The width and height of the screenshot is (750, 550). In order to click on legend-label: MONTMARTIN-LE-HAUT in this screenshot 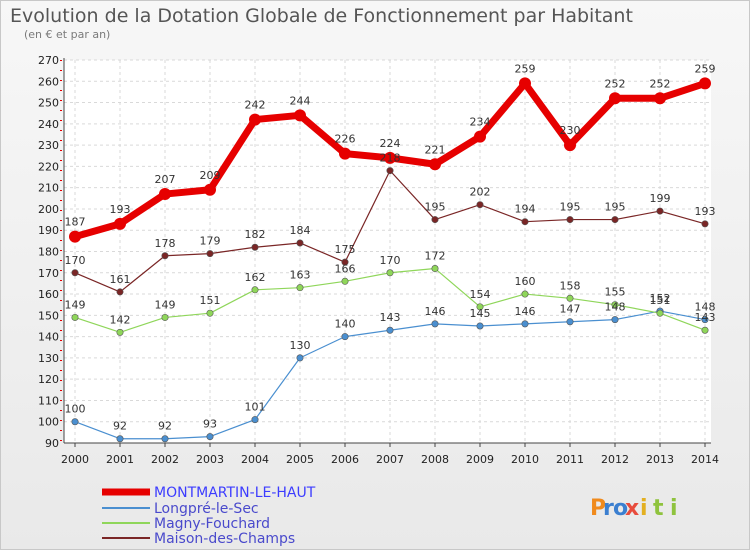, I will do `click(235, 493)`.